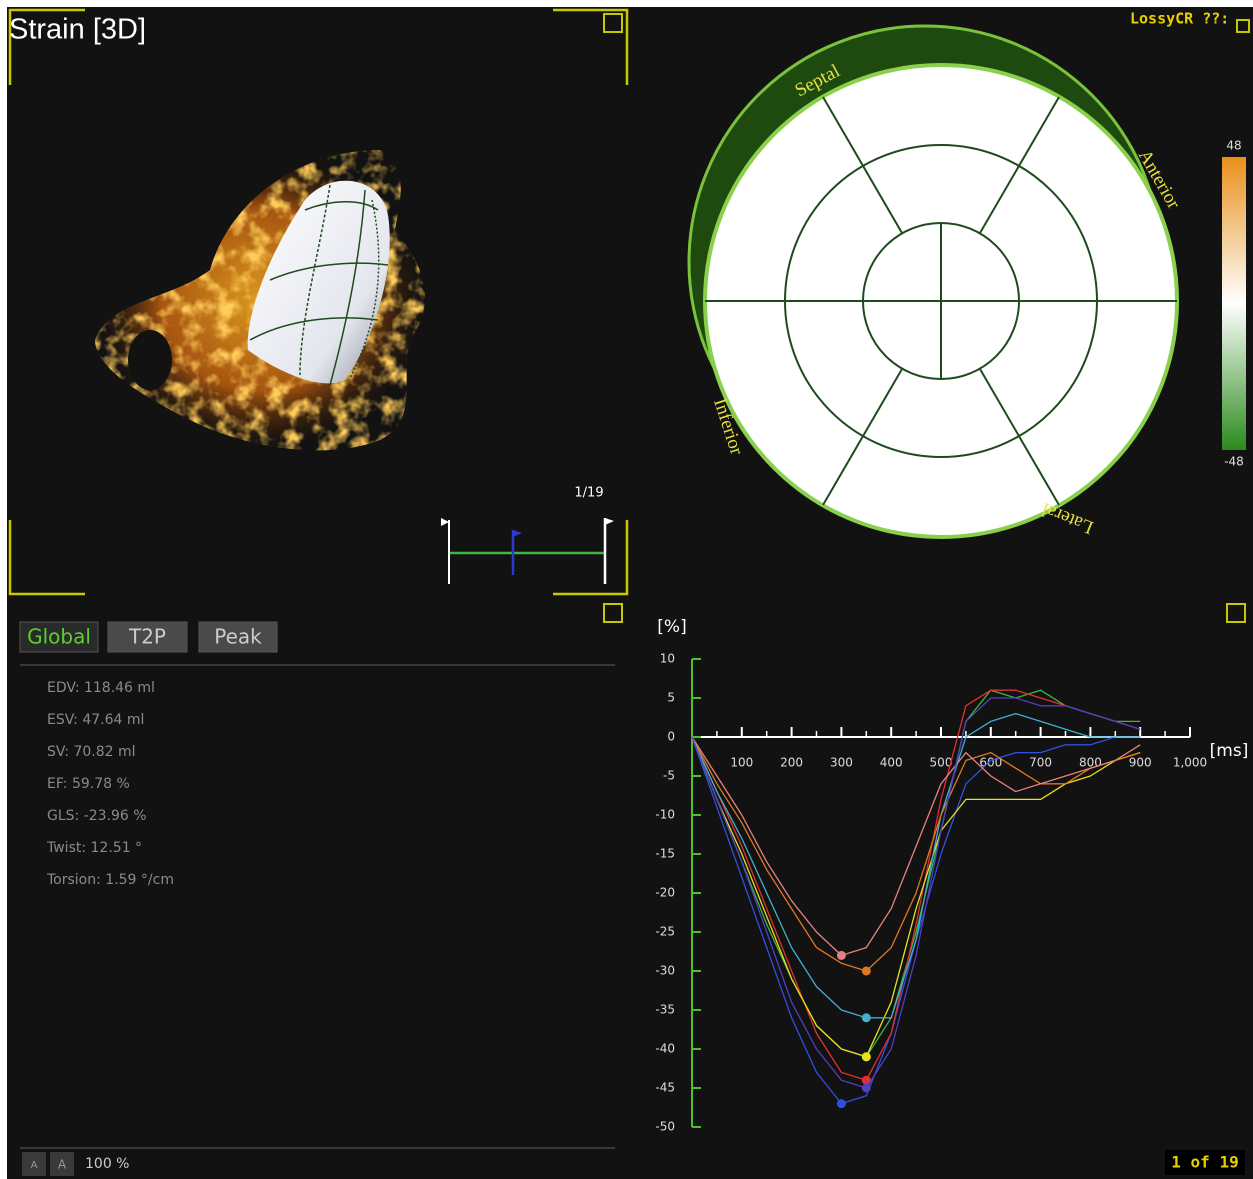 Image resolution: width=1253 pixels, height=1179 pixels. What do you see at coordinates (841, 763) in the screenshot?
I see `x-tick-label: 300` at bounding box center [841, 763].